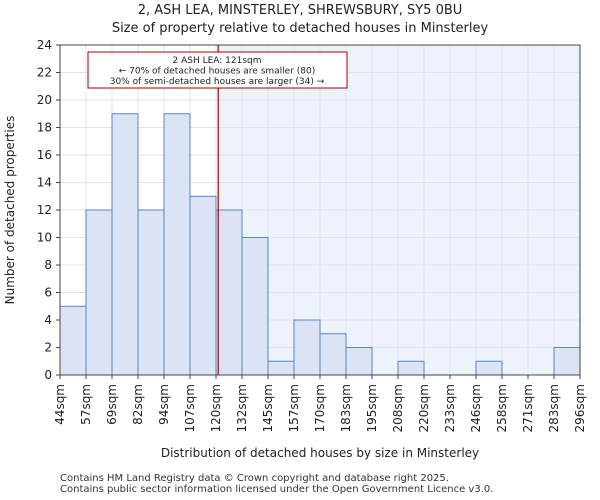  What do you see at coordinates (216, 61) in the screenshot?
I see `annotation-line1: 2 ASH LEA: 121sqm` at bounding box center [216, 61].